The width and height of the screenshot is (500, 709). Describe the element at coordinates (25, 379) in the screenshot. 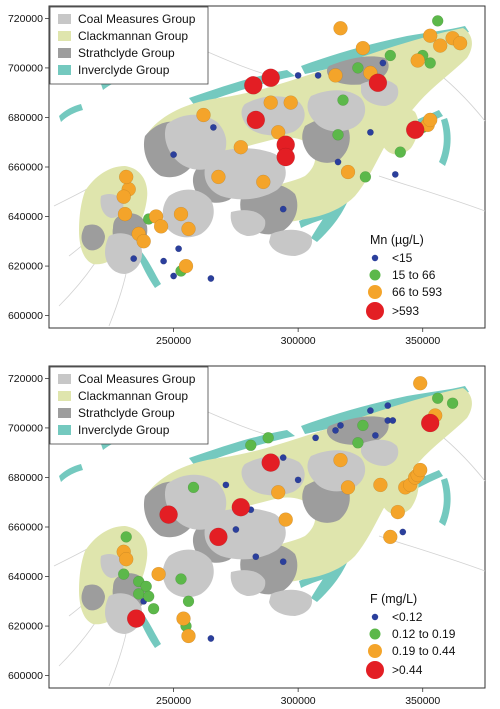

I see `y-tick-label: 720000` at that location.